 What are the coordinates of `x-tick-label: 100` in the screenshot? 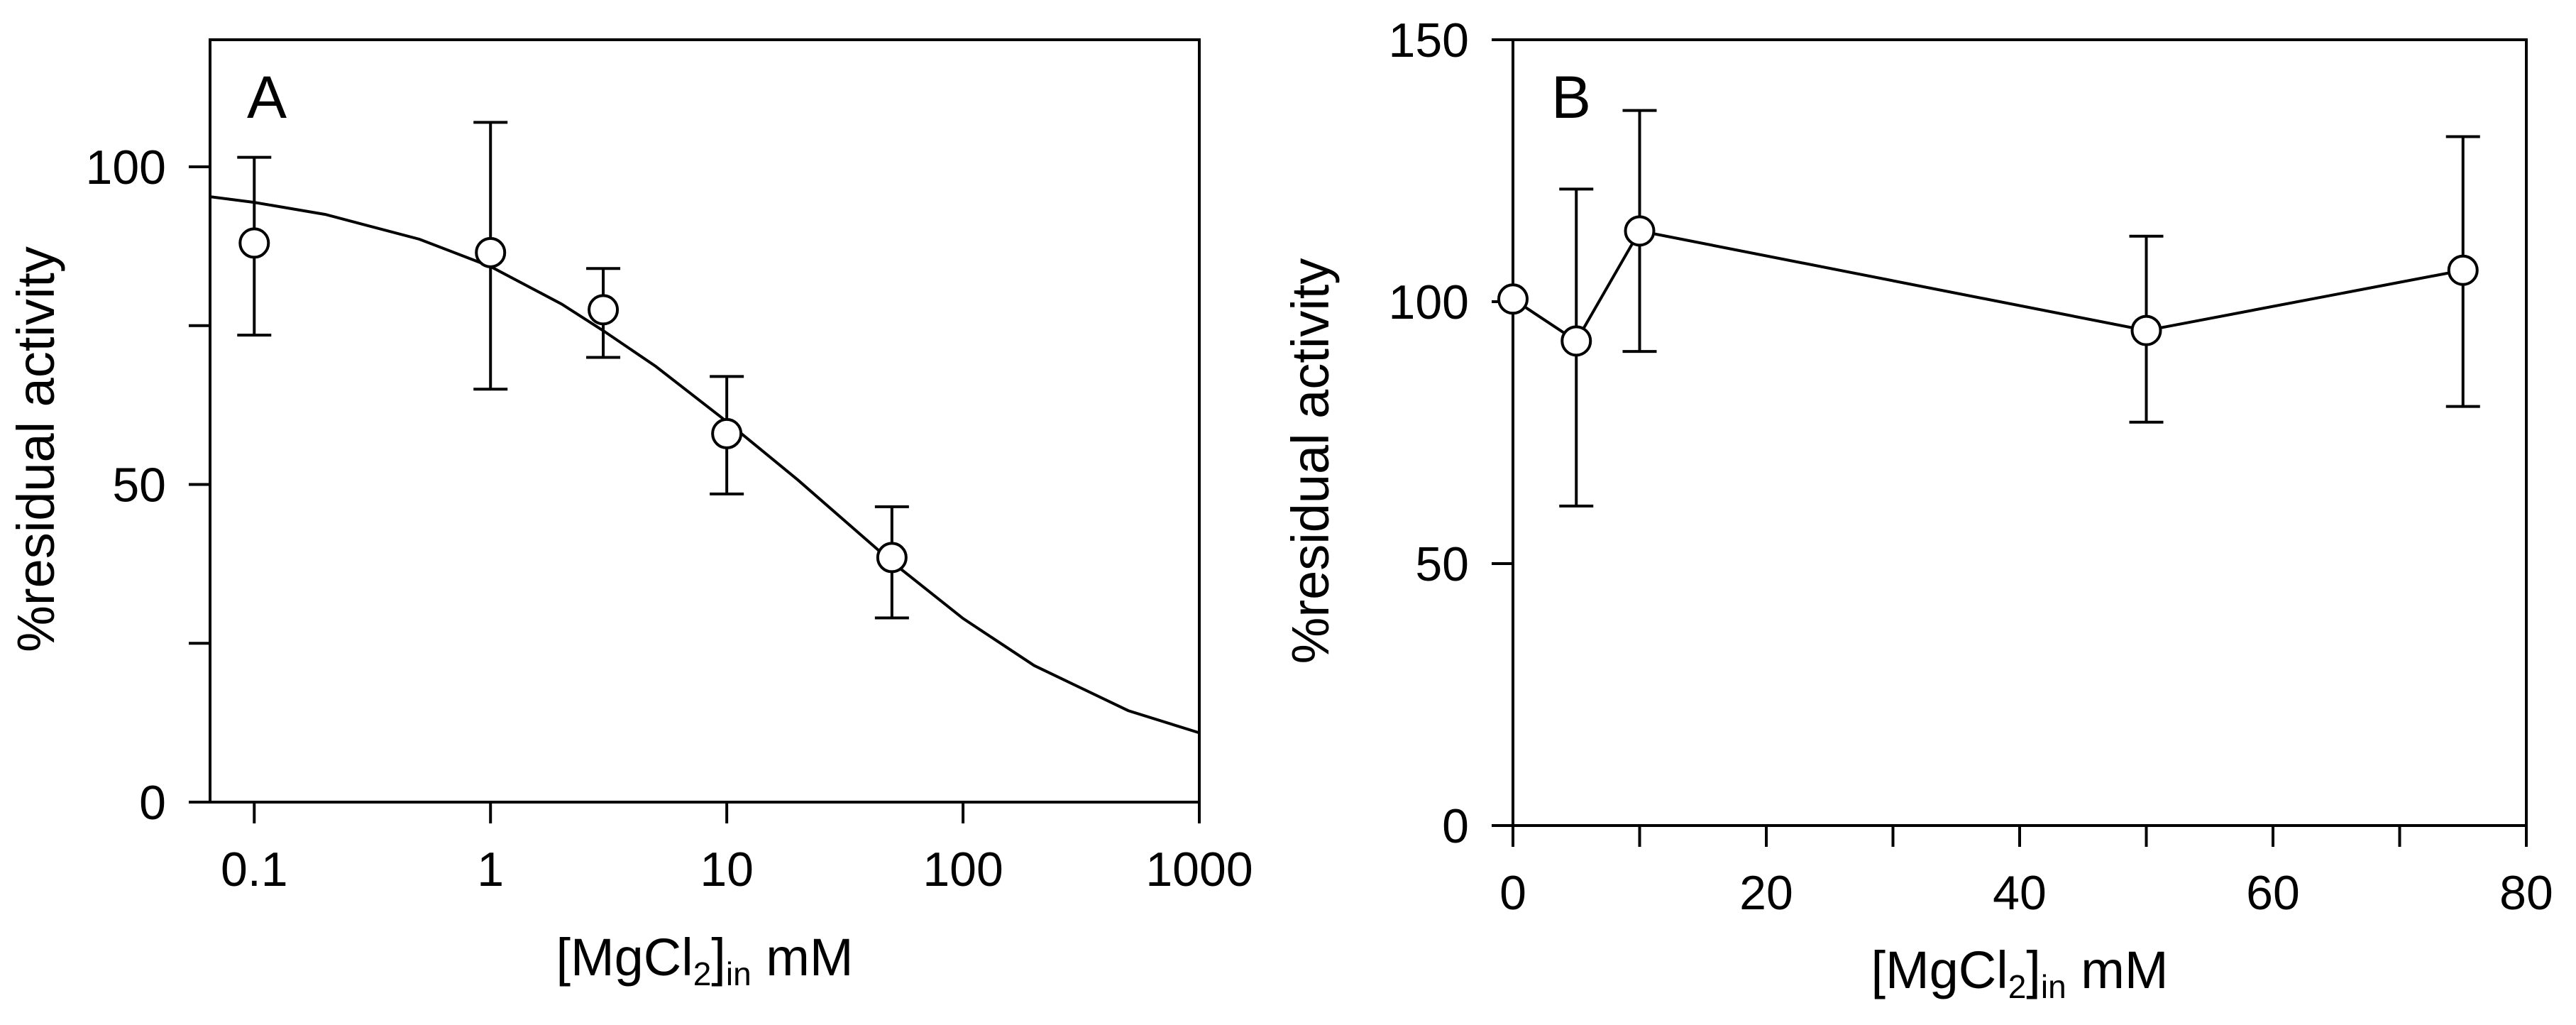 It's located at (963, 870).